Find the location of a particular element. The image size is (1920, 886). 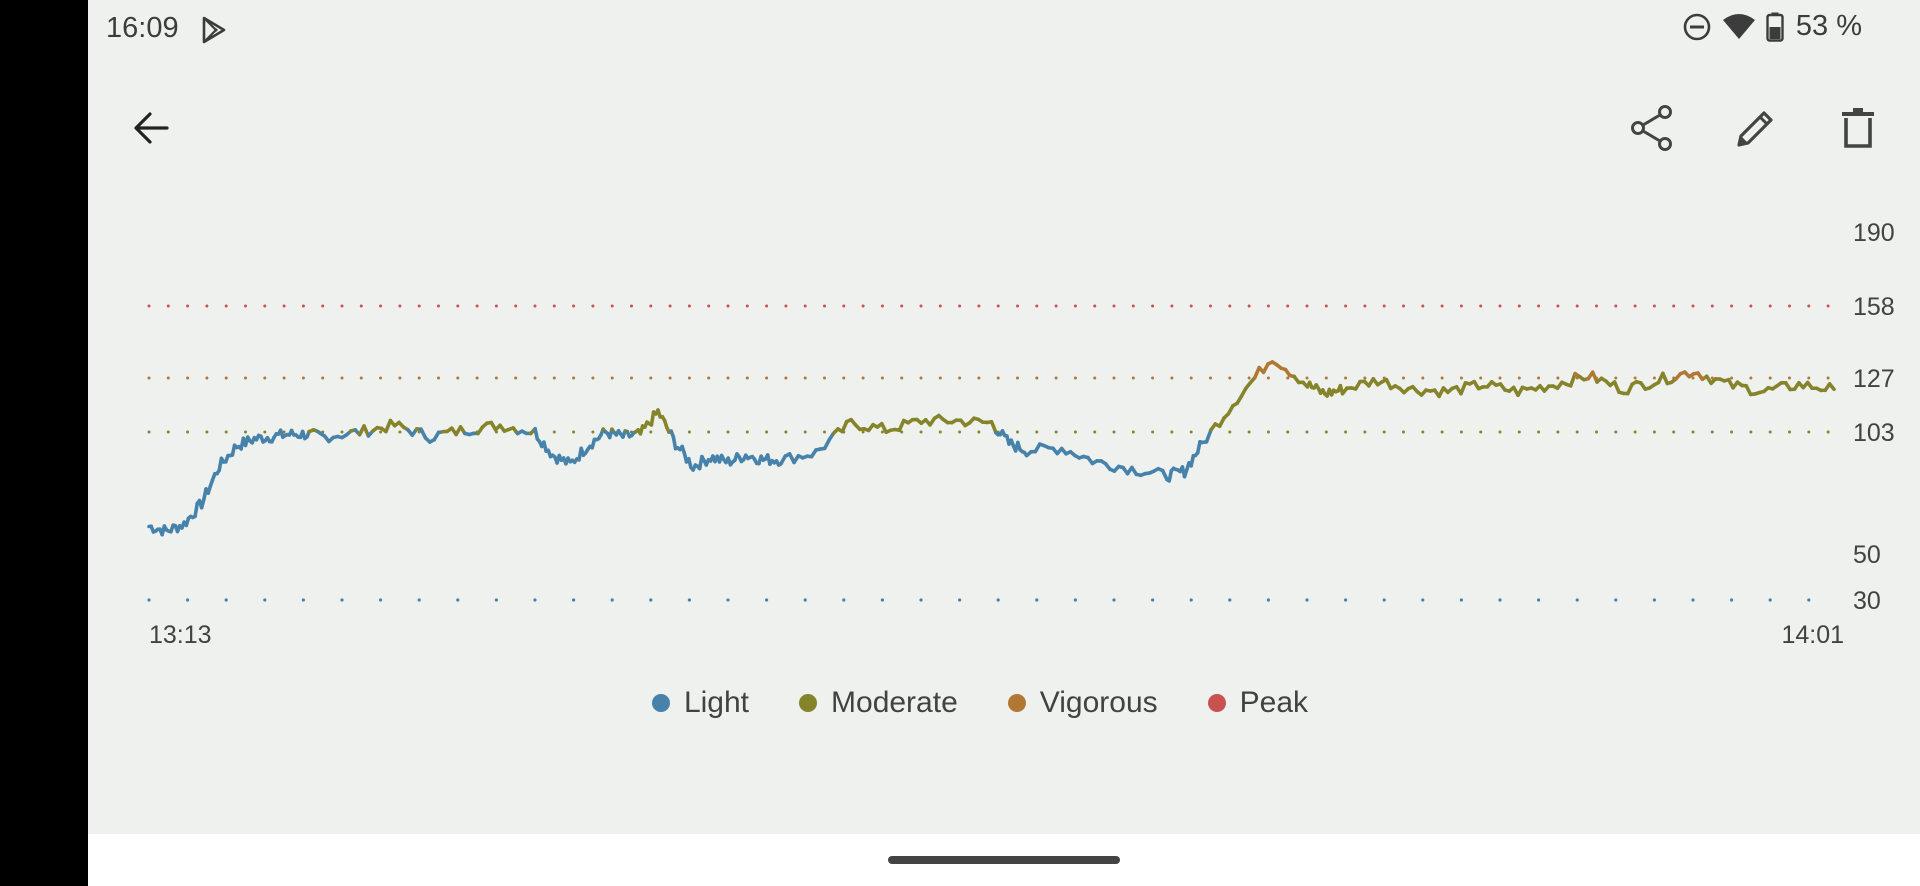

delete-button is located at coordinates (1858, 128).